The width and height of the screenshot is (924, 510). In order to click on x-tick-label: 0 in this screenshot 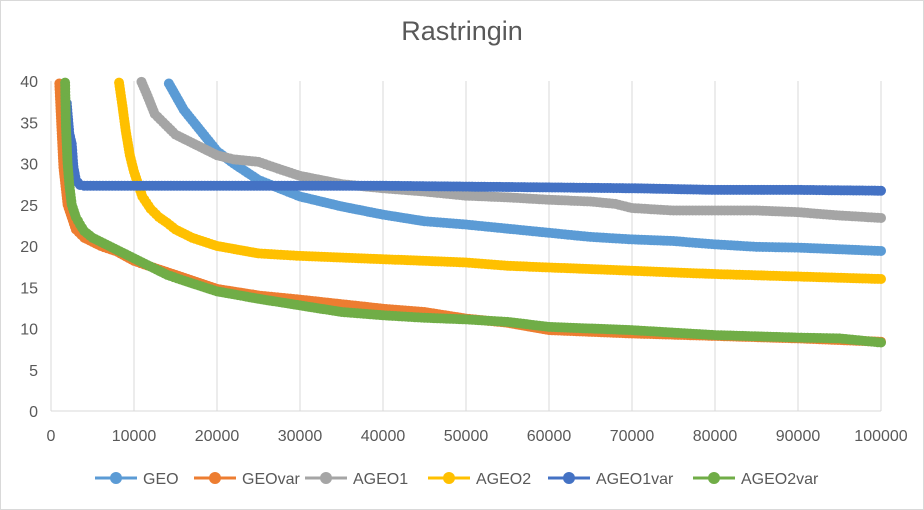, I will do `click(51, 436)`.